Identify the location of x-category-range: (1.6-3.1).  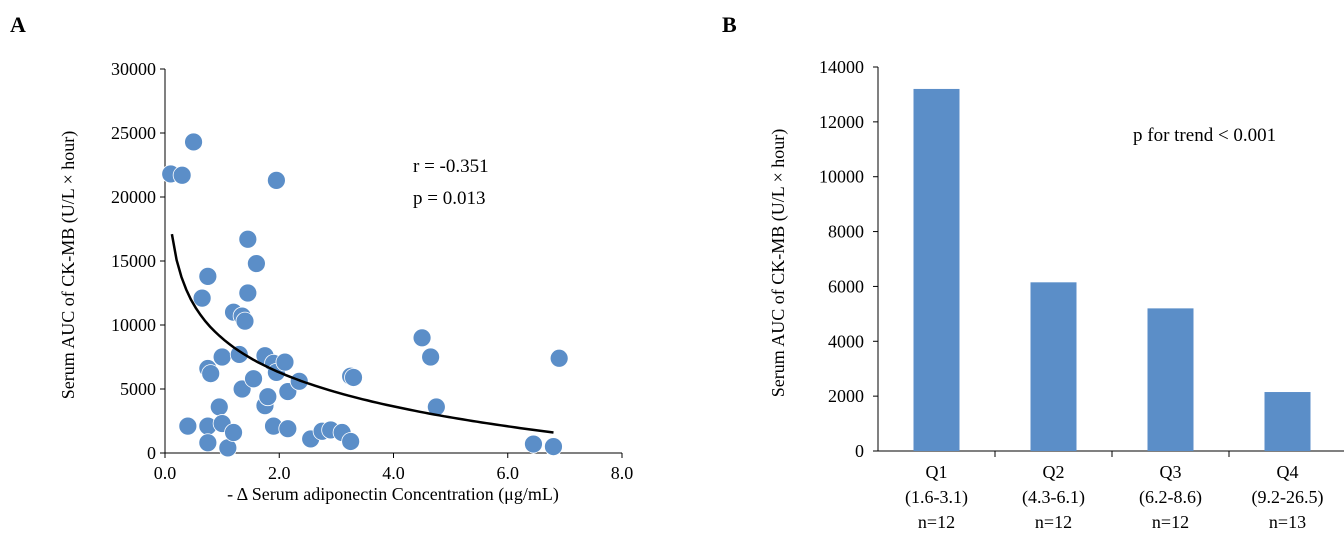
(936, 497).